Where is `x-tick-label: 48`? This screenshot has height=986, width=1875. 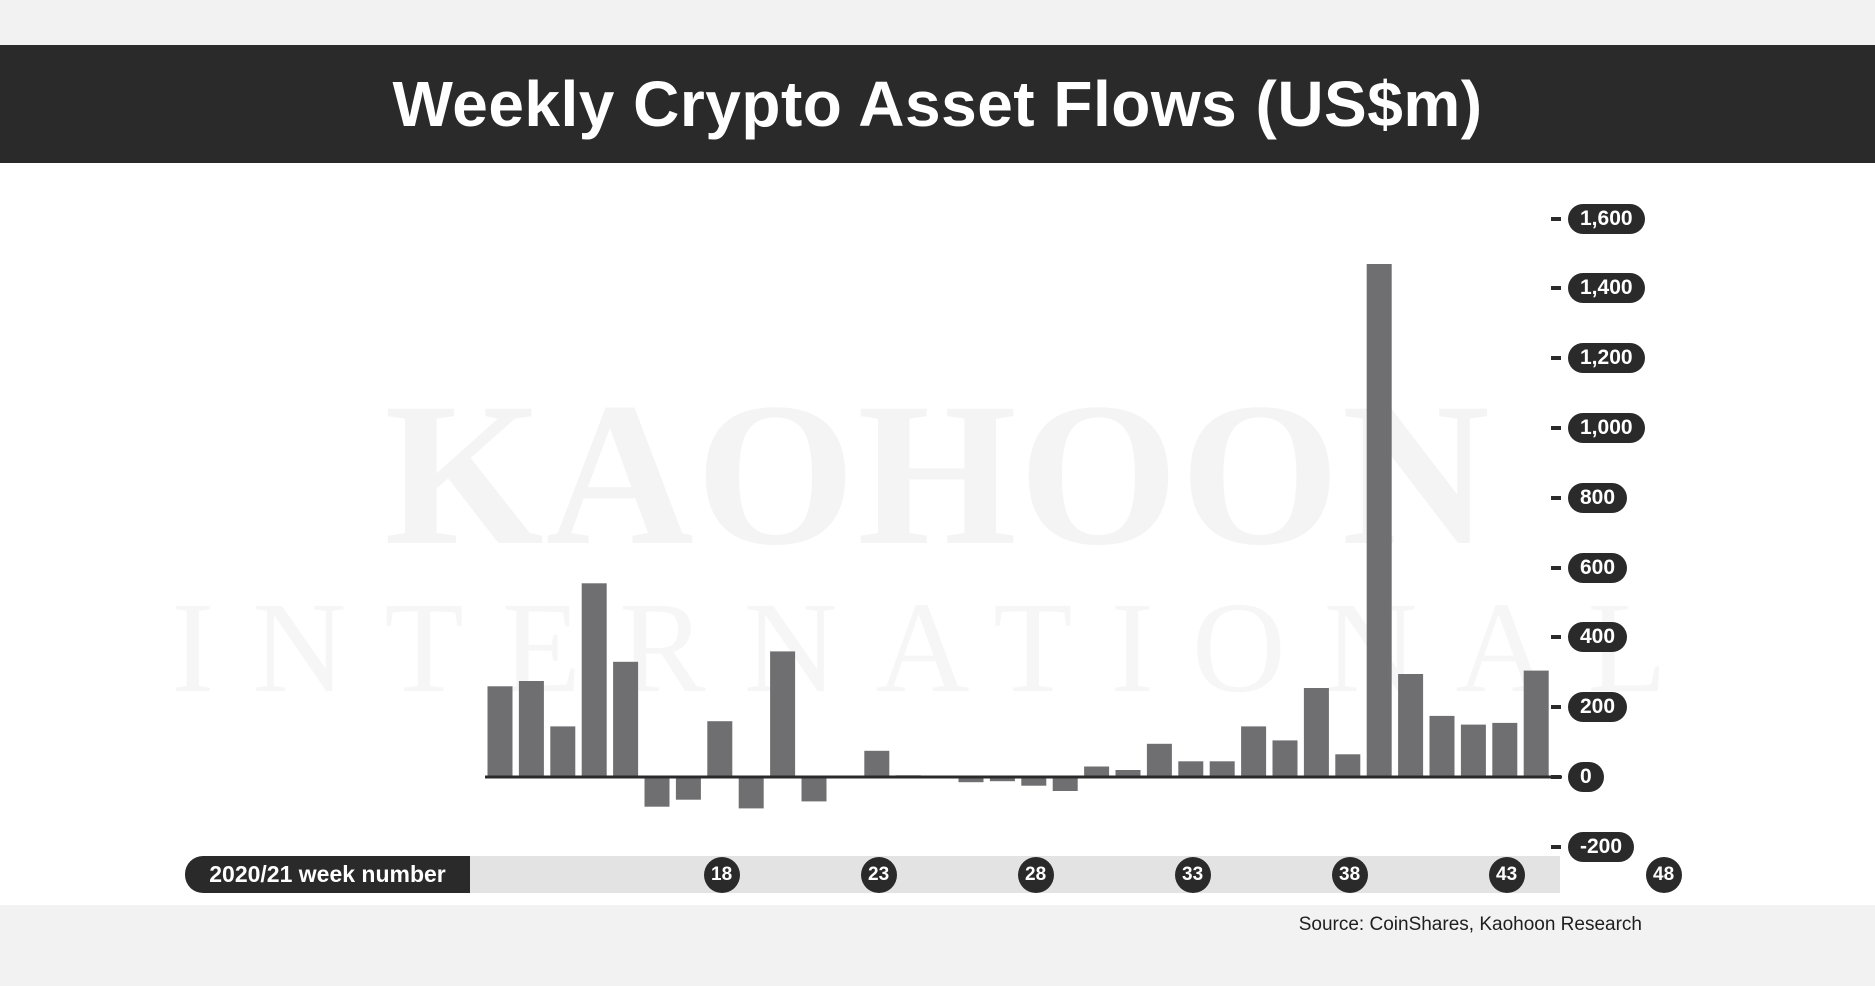
x-tick-label: 48 is located at coordinates (1663, 875).